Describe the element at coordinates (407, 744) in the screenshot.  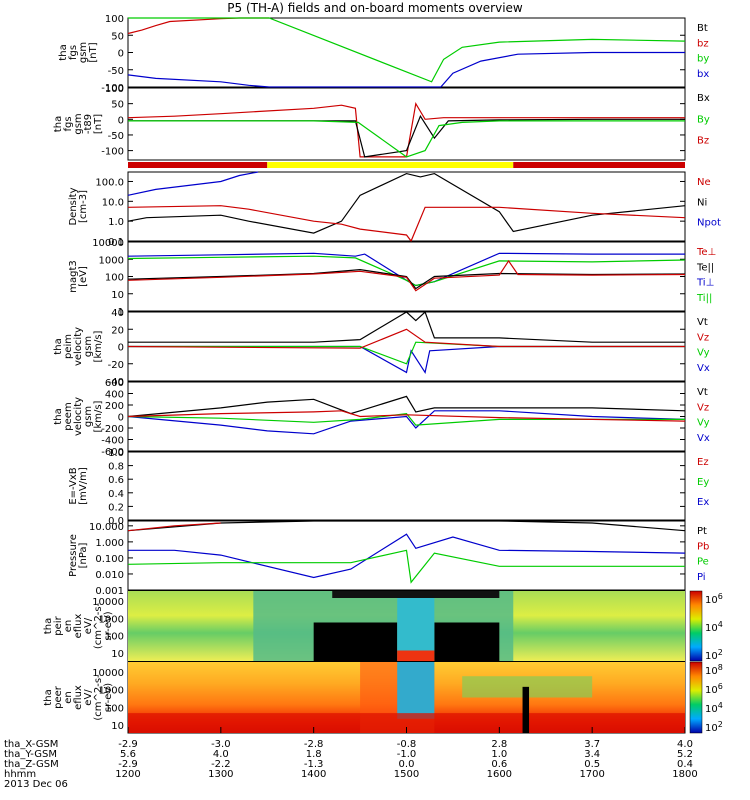
I see `x-row-value: -0.8` at that location.